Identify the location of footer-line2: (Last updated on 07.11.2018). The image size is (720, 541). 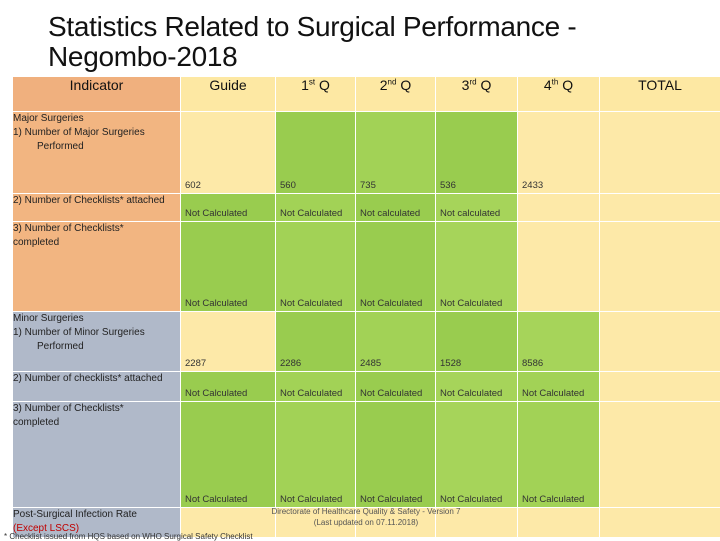
(366, 522).